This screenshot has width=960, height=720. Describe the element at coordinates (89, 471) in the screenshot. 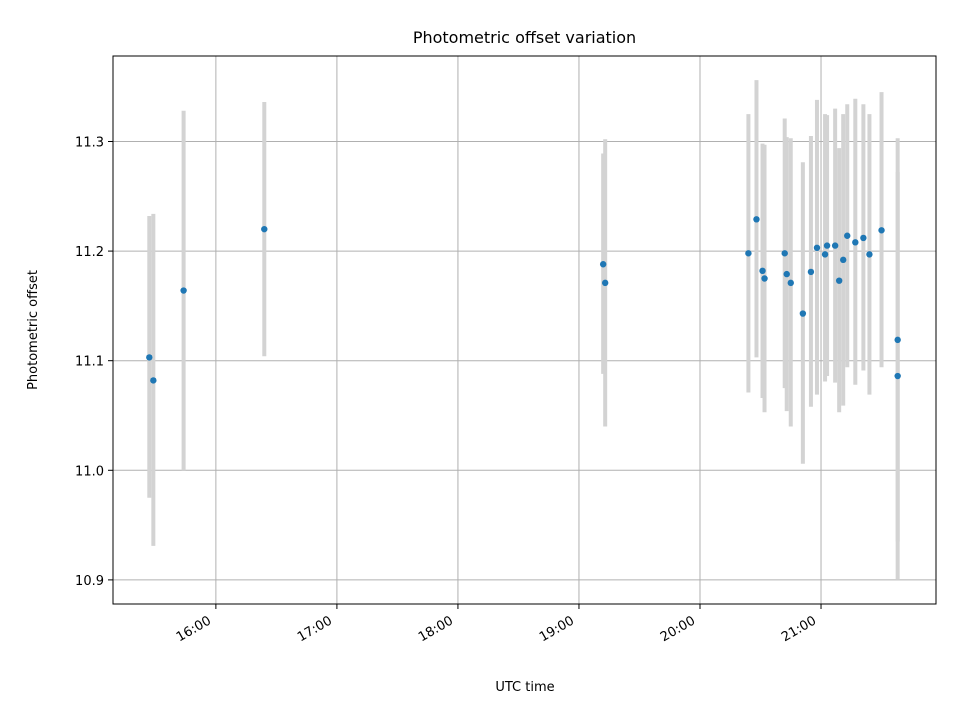

I see `y-tick-label: 11.0` at that location.